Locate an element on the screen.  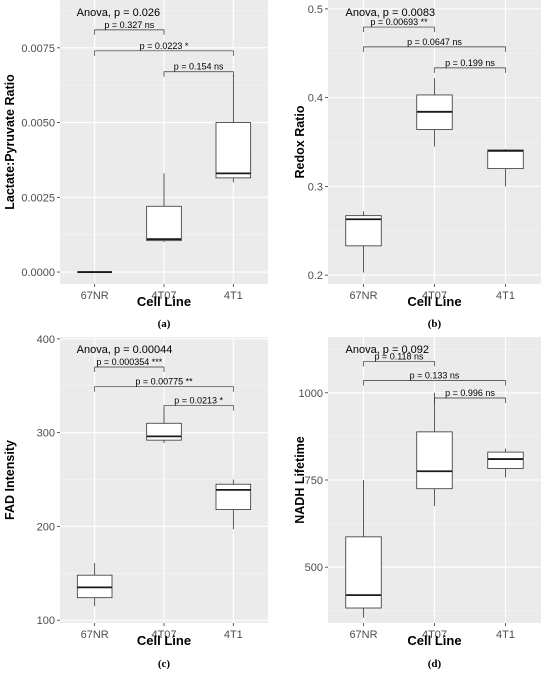
comparison-bracket: p = 0.0223 * is located at coordinates (164, 48).